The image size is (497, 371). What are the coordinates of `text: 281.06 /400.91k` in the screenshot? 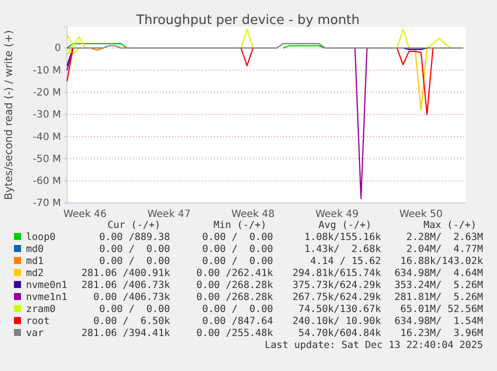 It's located at (126, 273).